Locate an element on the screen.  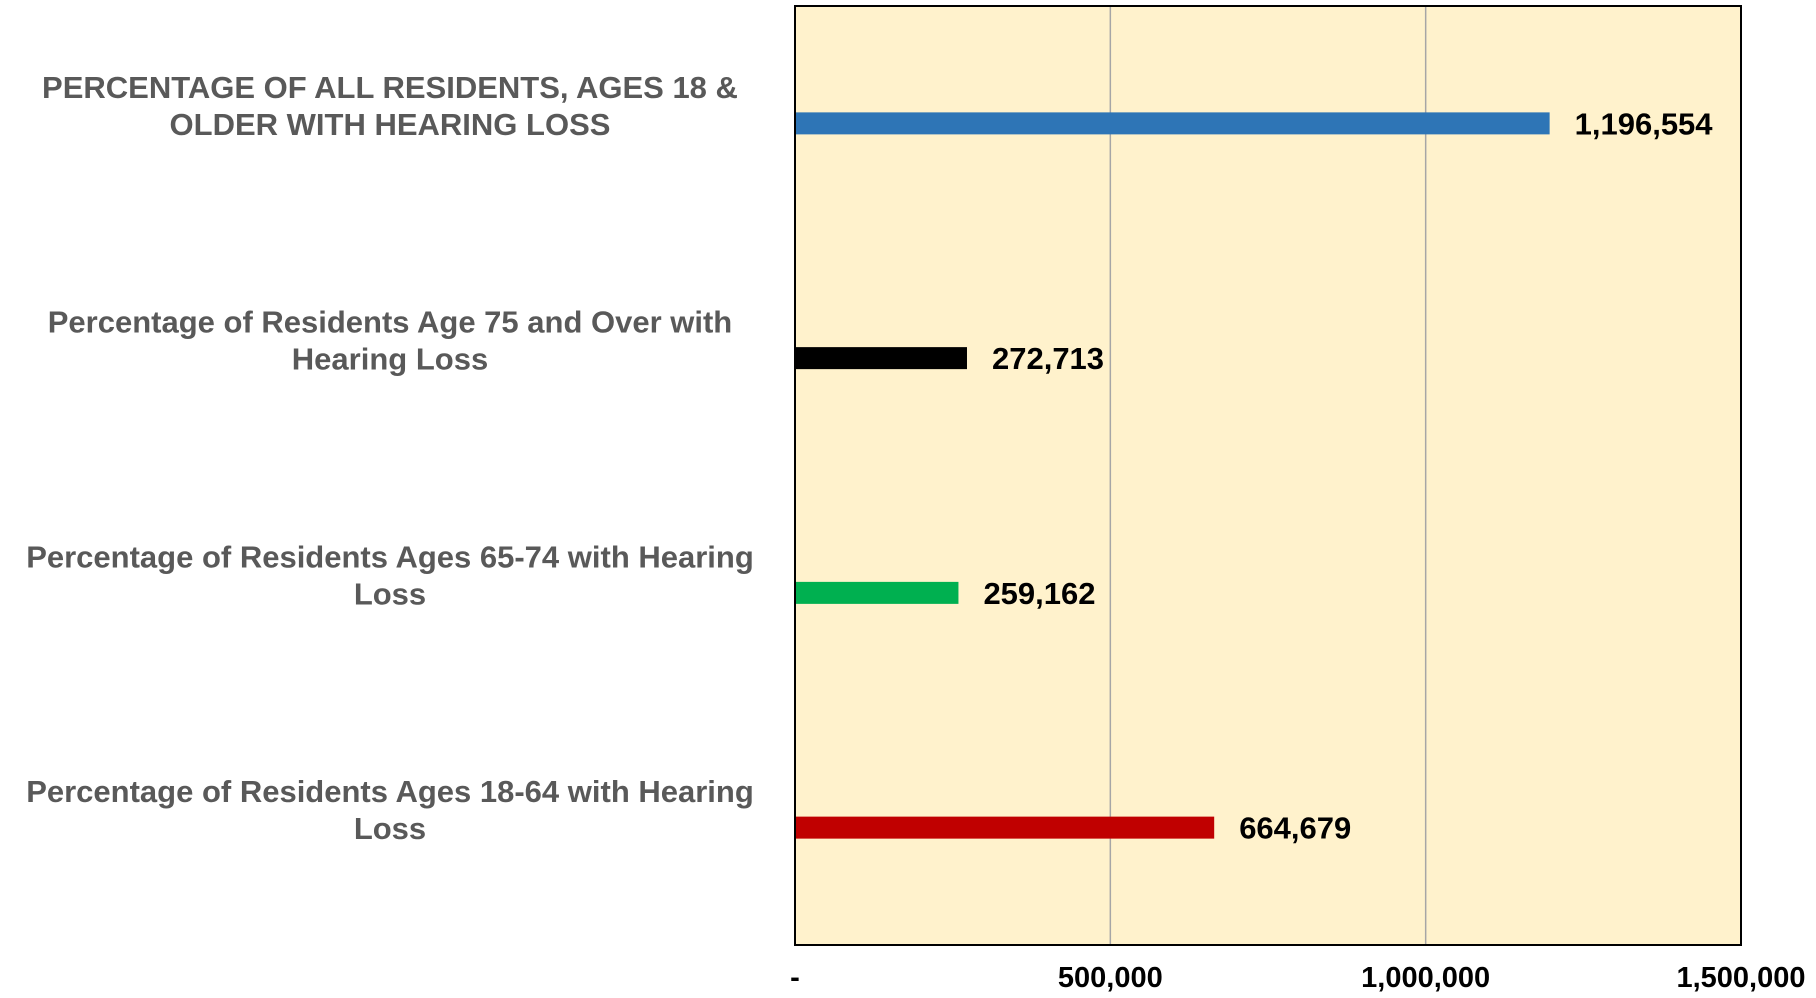
category-label-0-line-0: PERCENTAGE OF ALL RESIDENTS, AGES 18 & is located at coordinates (390, 87).